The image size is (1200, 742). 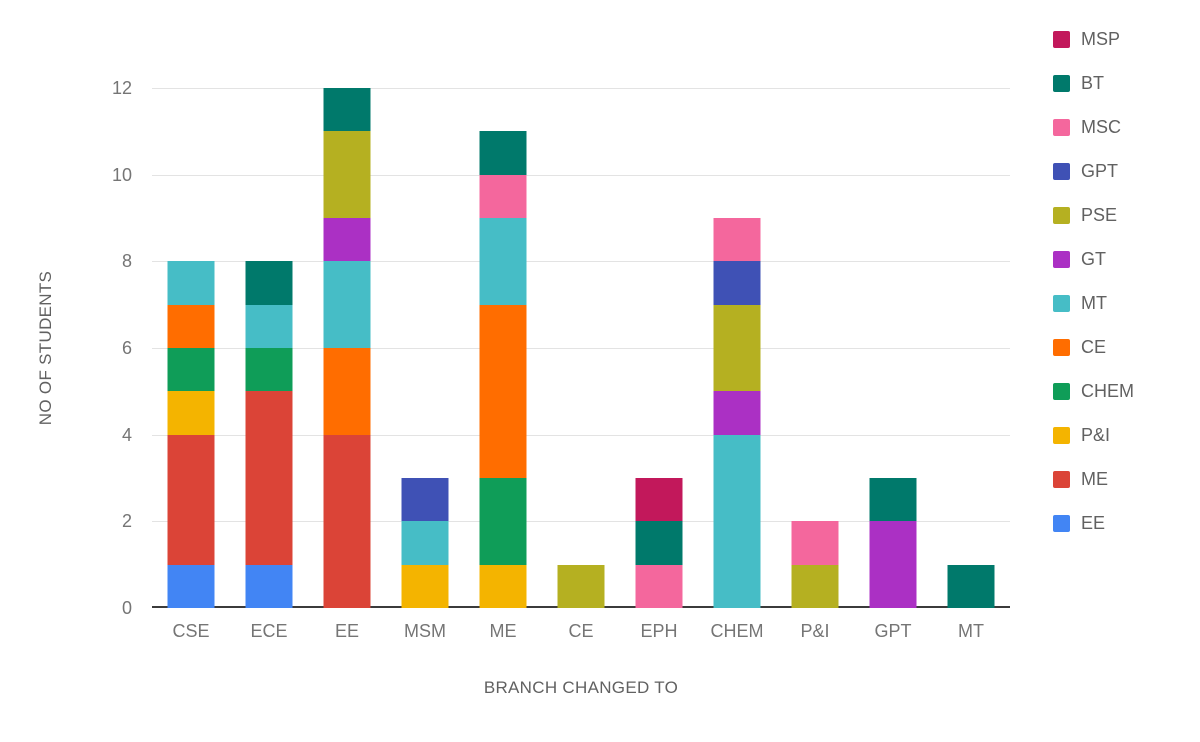 I want to click on legend-swatch-MSC, so click(x=1061, y=127).